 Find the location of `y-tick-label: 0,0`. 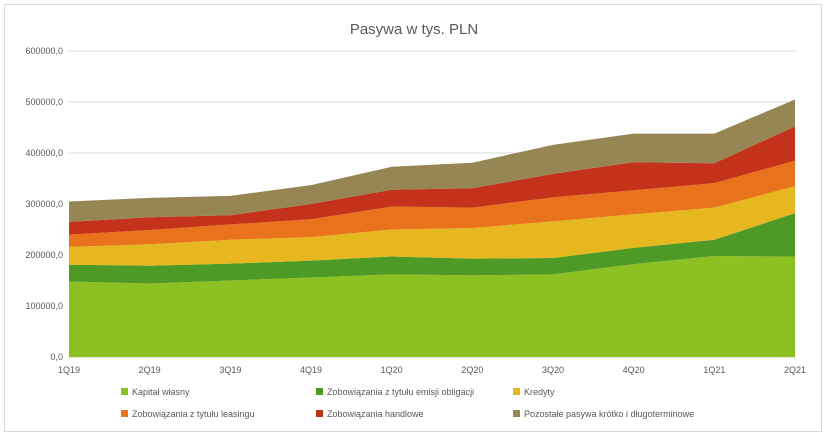

y-tick-label: 0,0 is located at coordinates (56, 357).